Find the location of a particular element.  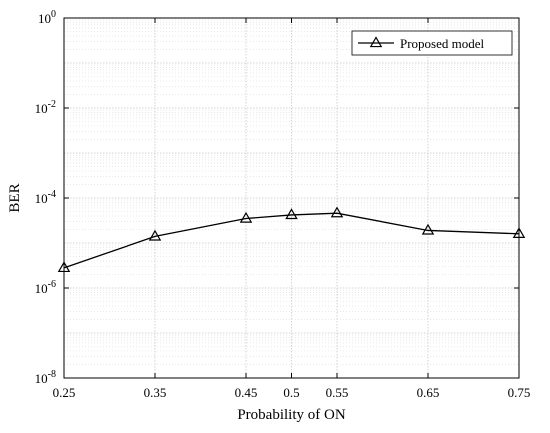

y-tick-label: 10⁻⁸ is located at coordinates (45, 377).